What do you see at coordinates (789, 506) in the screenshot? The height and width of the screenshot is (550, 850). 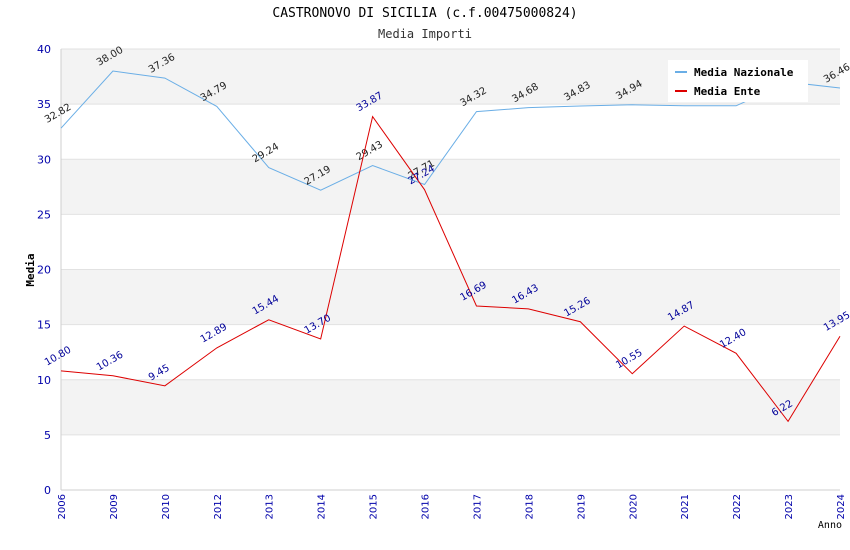 I see `x-tick-label: 2023` at bounding box center [789, 506].